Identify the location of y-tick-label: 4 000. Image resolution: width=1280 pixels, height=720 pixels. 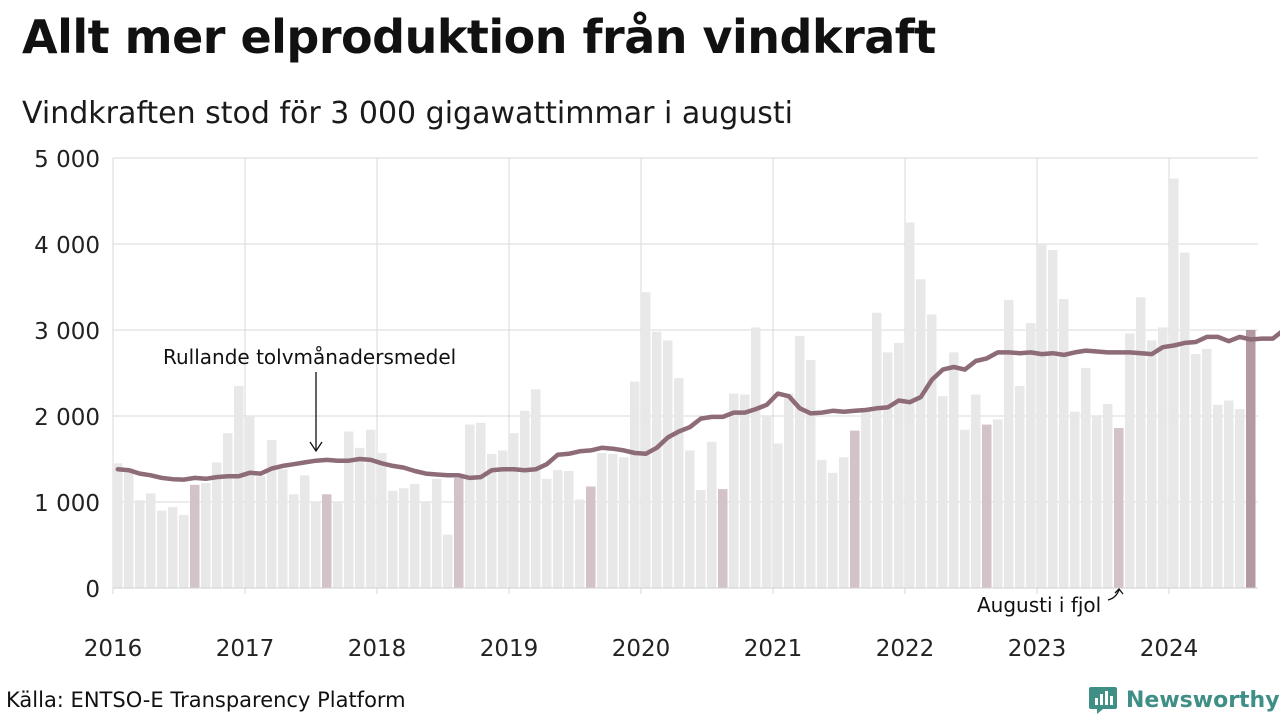
(67, 246).